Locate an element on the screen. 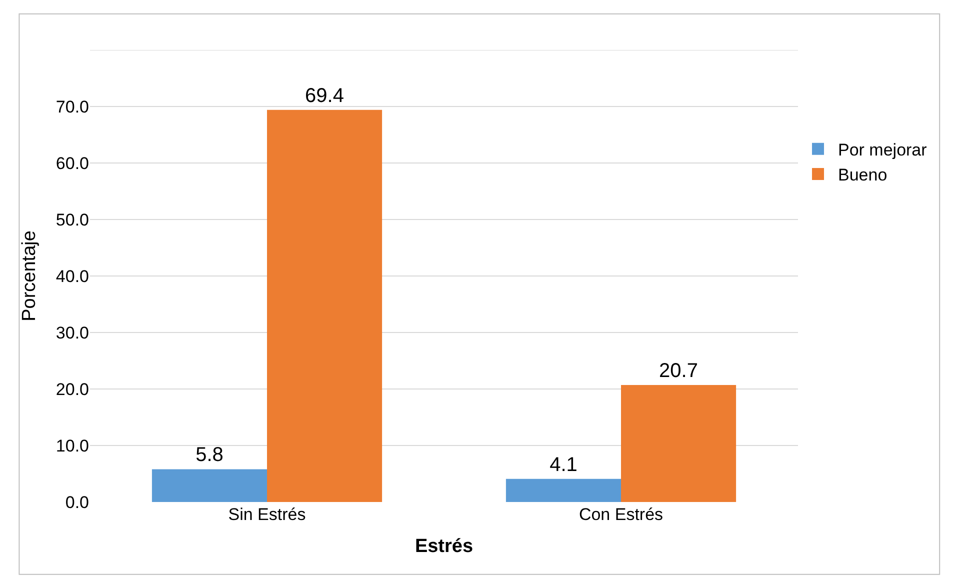  data-label: 5.8 is located at coordinates (210, 455).